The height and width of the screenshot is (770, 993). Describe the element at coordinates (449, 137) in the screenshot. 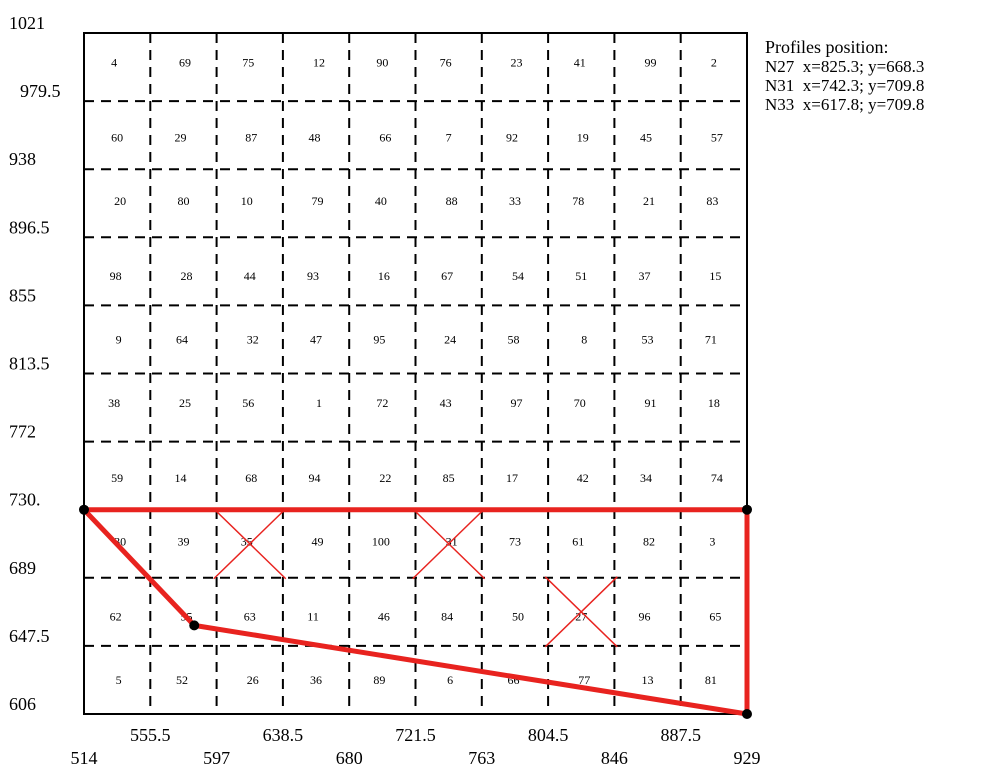

I see `cell-label-7: 7` at that location.